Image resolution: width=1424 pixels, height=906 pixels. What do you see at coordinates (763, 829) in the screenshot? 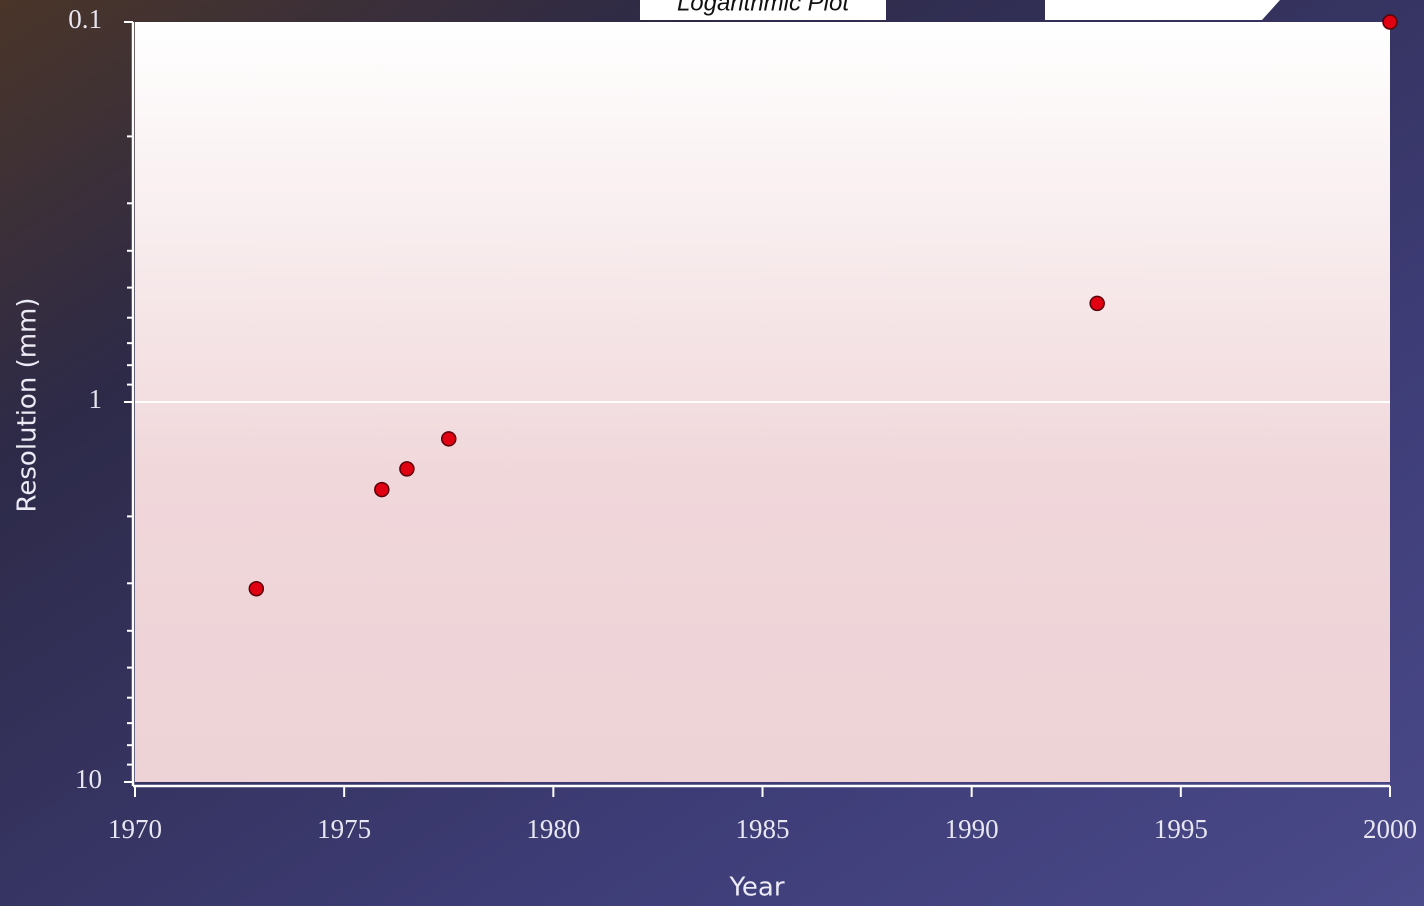
I see `x-tick-label: 1985` at bounding box center [763, 829].